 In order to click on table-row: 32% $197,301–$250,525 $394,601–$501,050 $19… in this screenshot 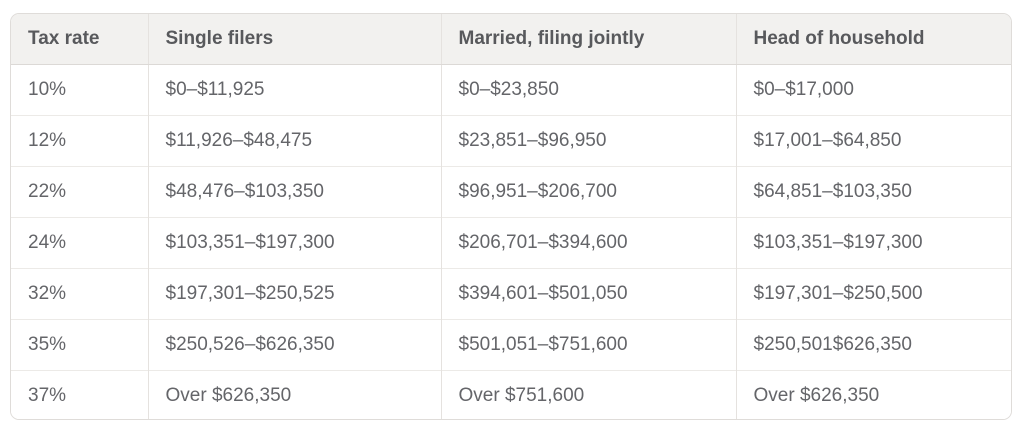, I will do `click(511, 293)`.